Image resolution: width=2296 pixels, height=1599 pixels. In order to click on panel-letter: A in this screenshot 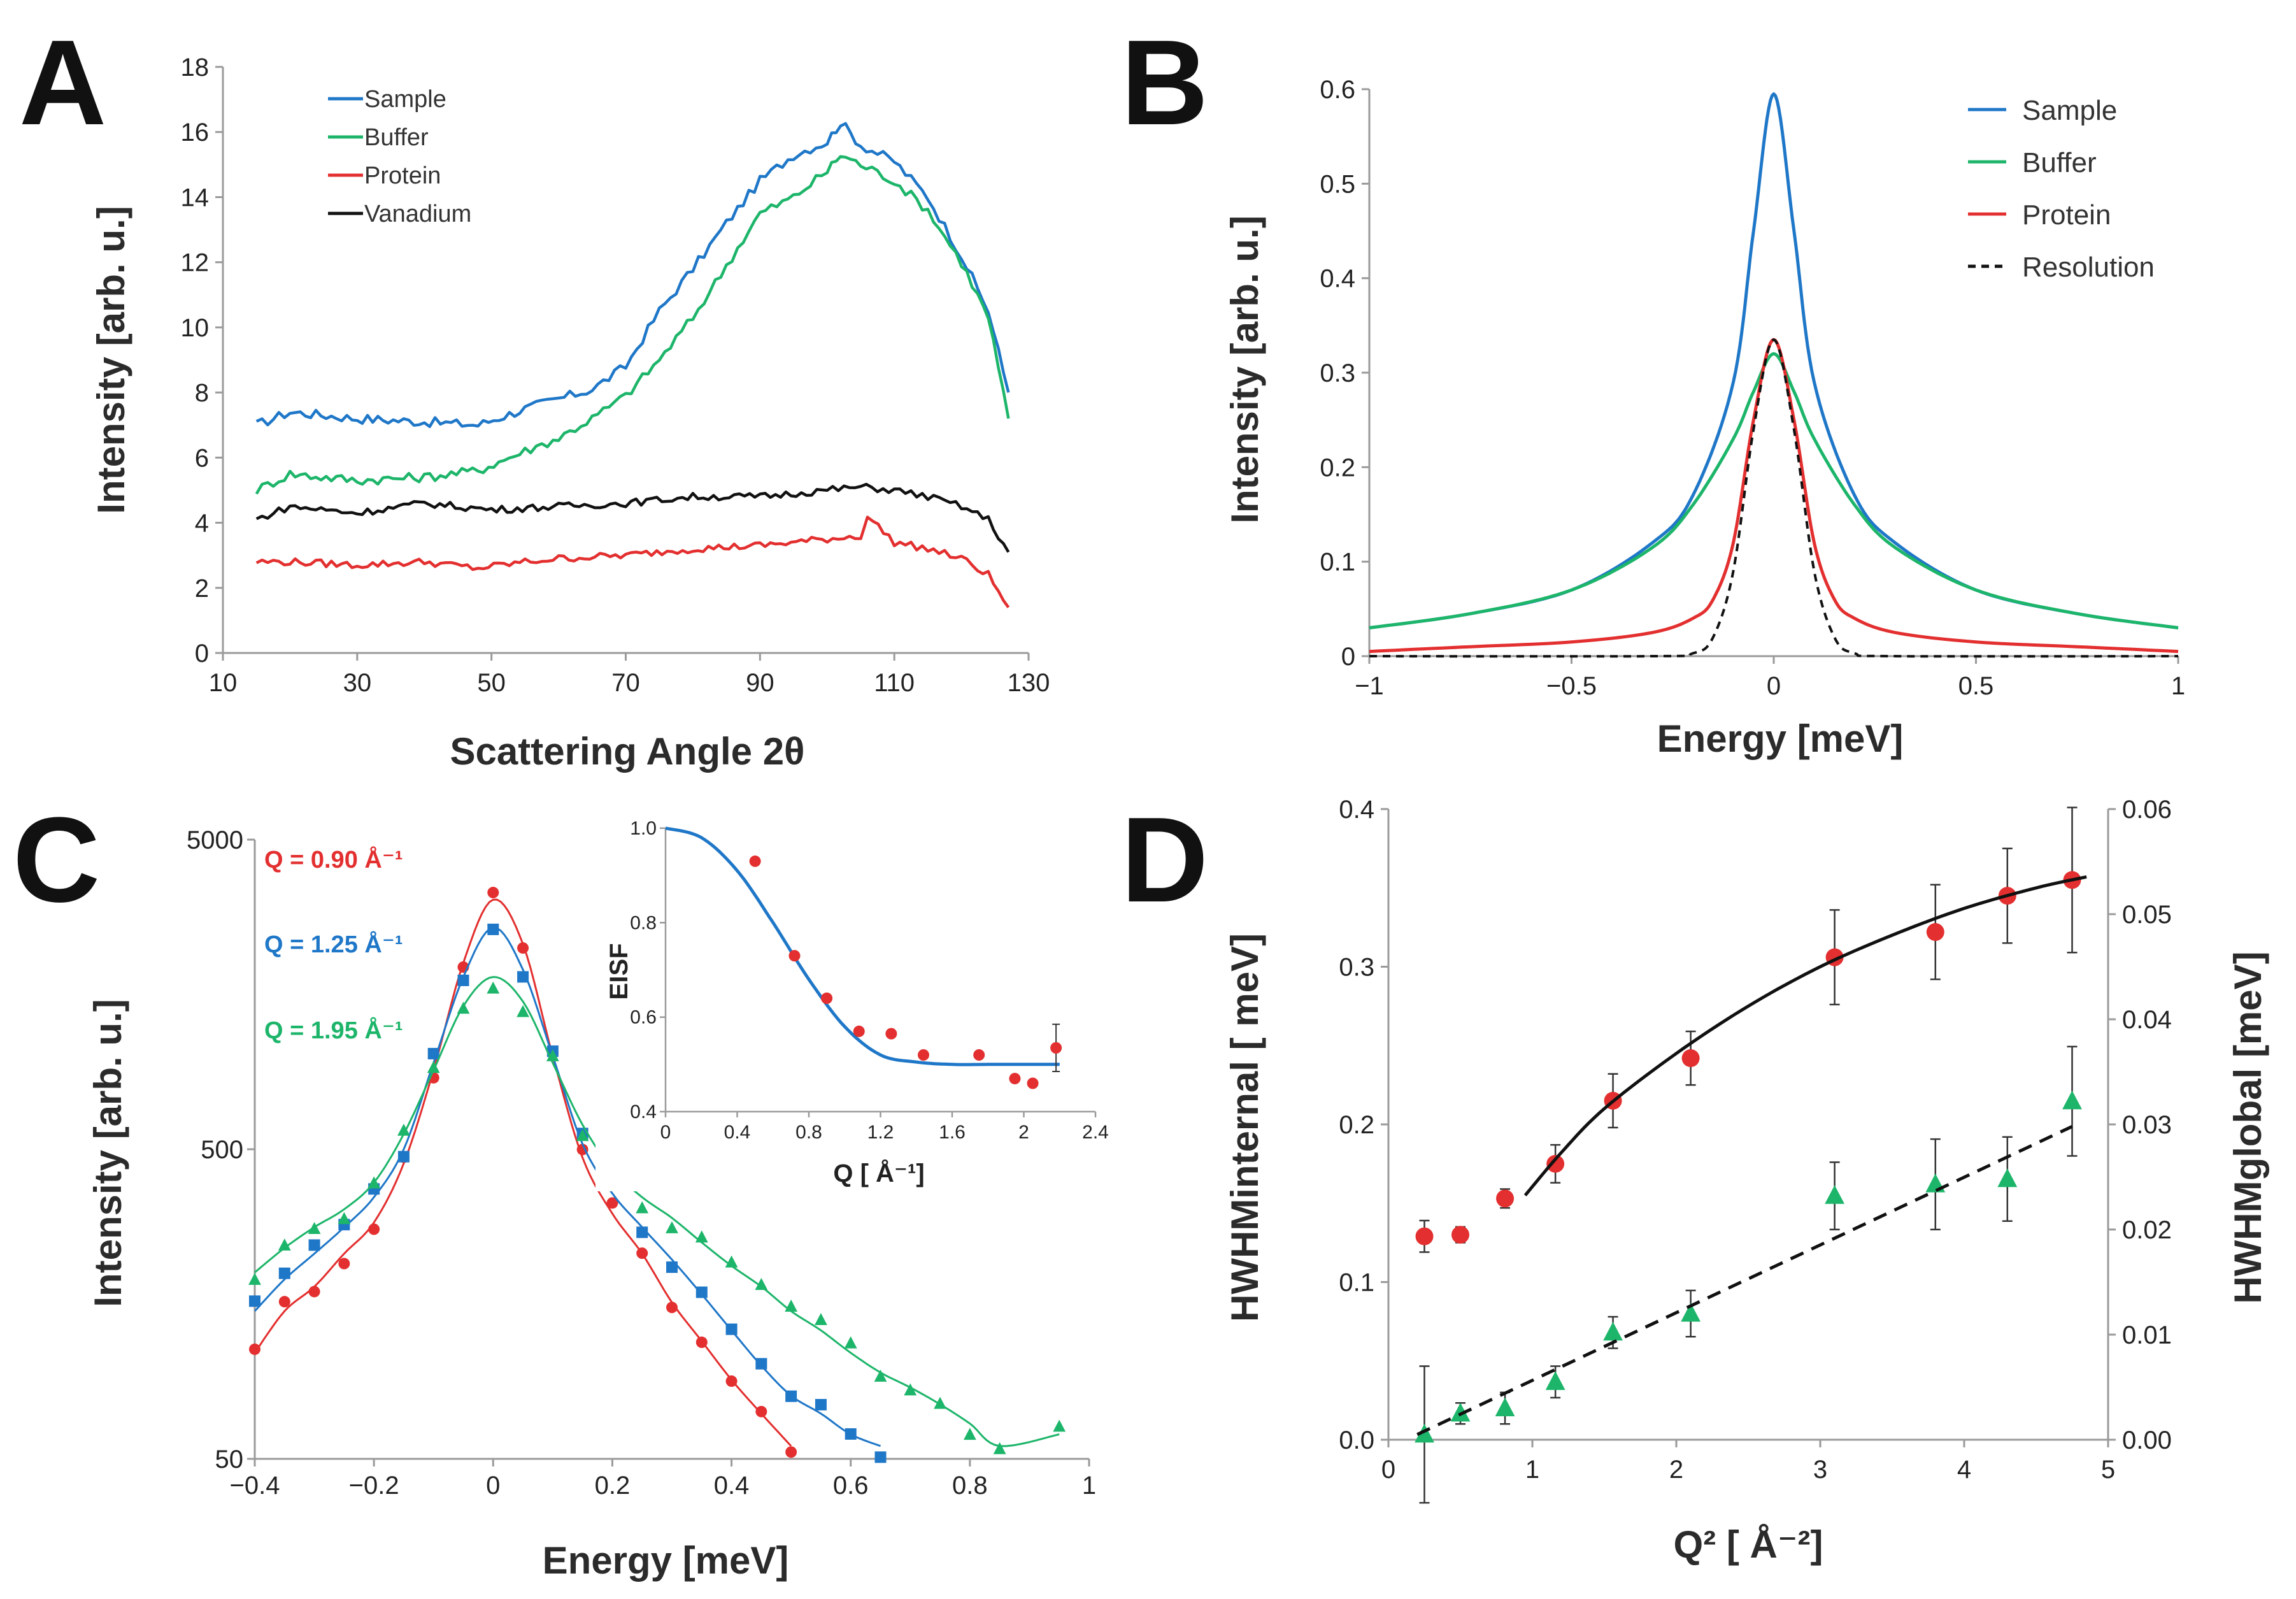, I will do `click(62, 83)`.